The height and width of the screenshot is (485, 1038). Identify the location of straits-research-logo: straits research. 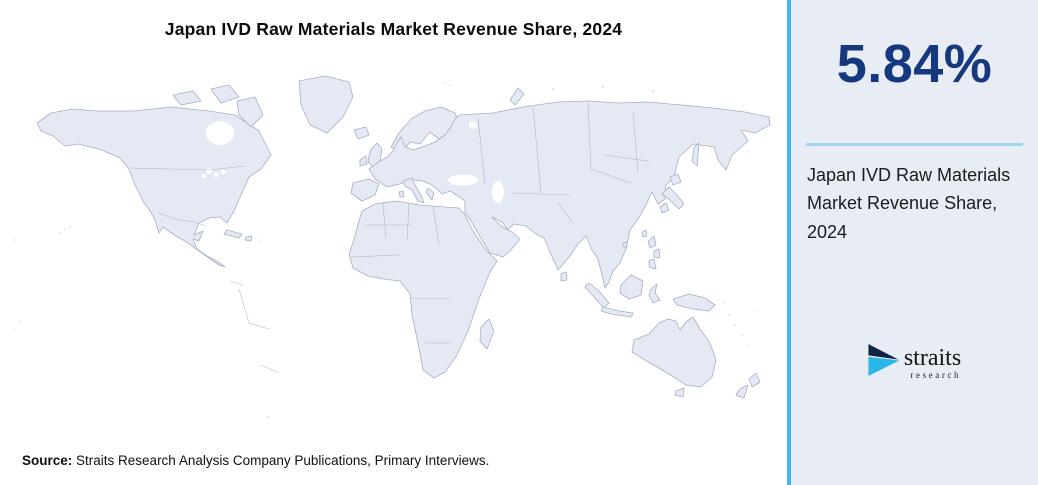
(914, 360).